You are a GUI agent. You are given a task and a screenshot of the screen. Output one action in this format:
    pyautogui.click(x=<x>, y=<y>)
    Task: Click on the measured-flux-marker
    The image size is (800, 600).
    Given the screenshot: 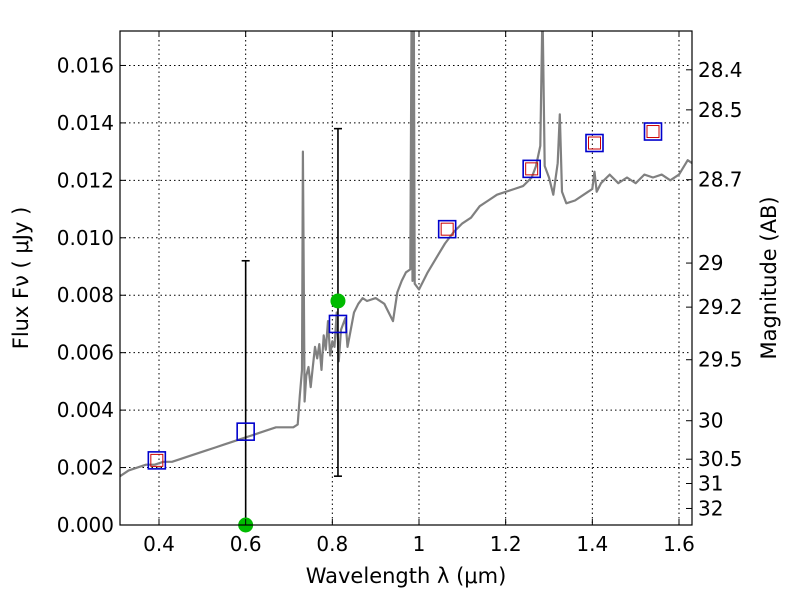 What is the action you would take?
    pyautogui.click(x=338, y=301)
    